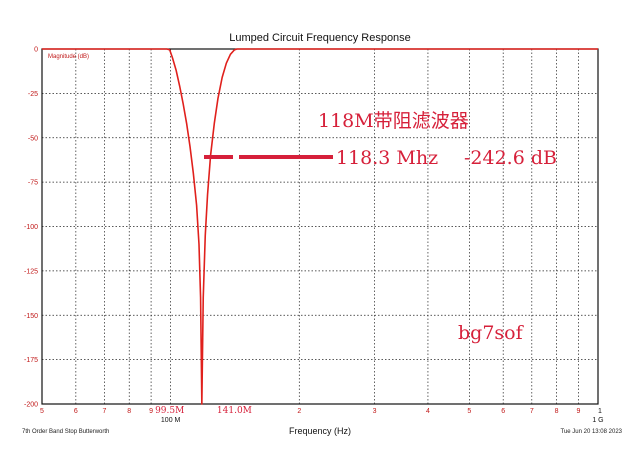  I want to click on y-tick-label-4: -100, so click(31, 227).